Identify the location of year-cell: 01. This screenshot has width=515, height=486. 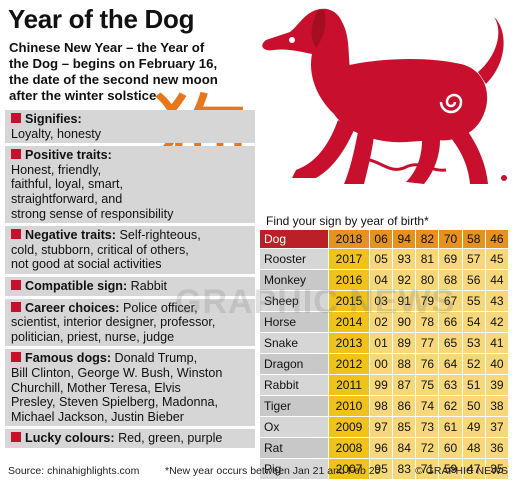
(381, 343).